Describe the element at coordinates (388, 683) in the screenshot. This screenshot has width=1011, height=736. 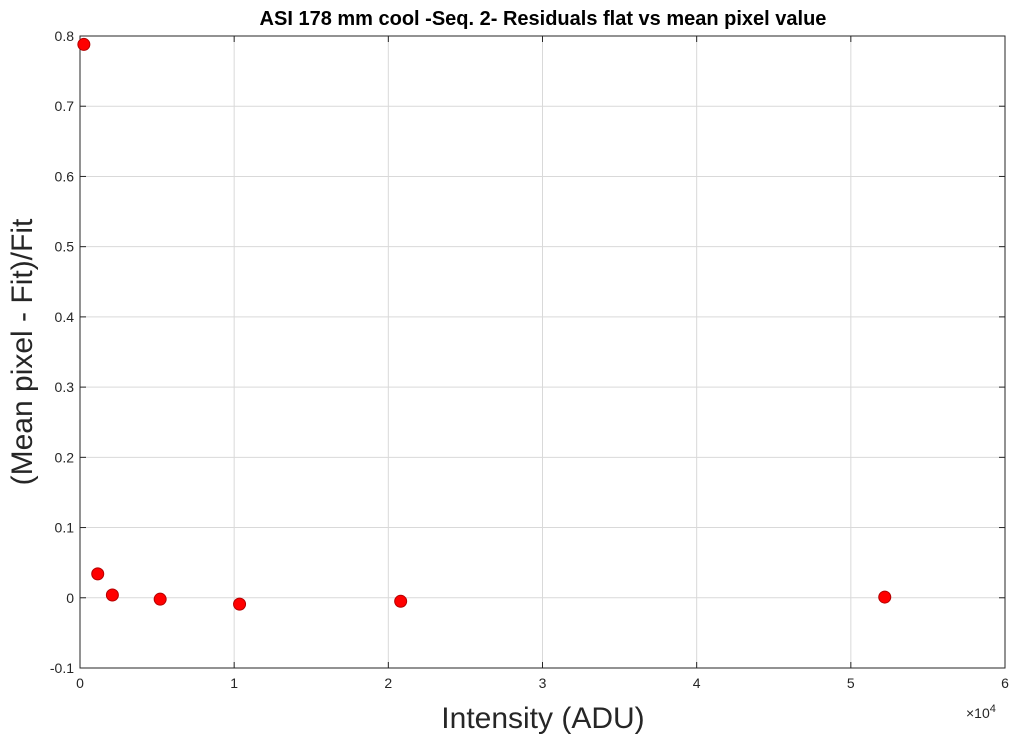
I see `x-tick-label: 2` at that location.